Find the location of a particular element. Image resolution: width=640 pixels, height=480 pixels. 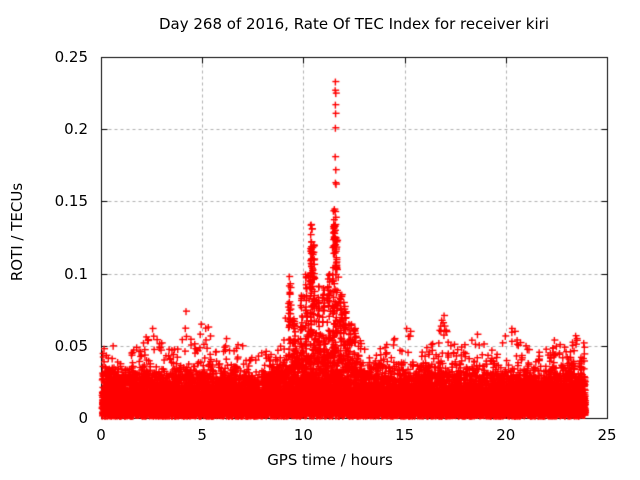

y-axis-label: ROTI / TECUs is located at coordinates (17, 232).